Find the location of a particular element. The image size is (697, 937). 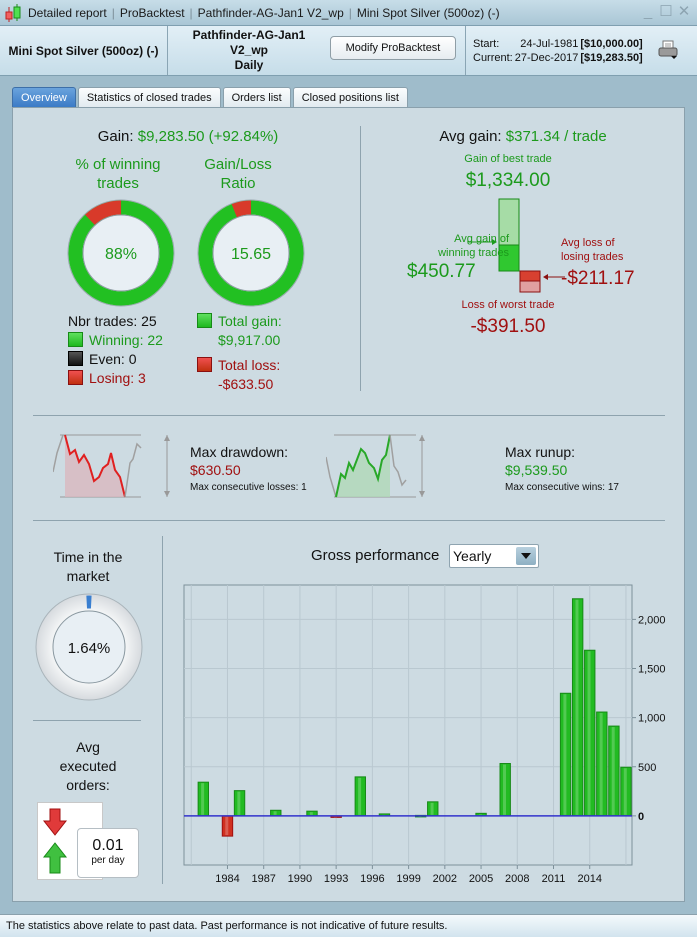

current-amount: [$19,283.50] is located at coordinates (611, 57).